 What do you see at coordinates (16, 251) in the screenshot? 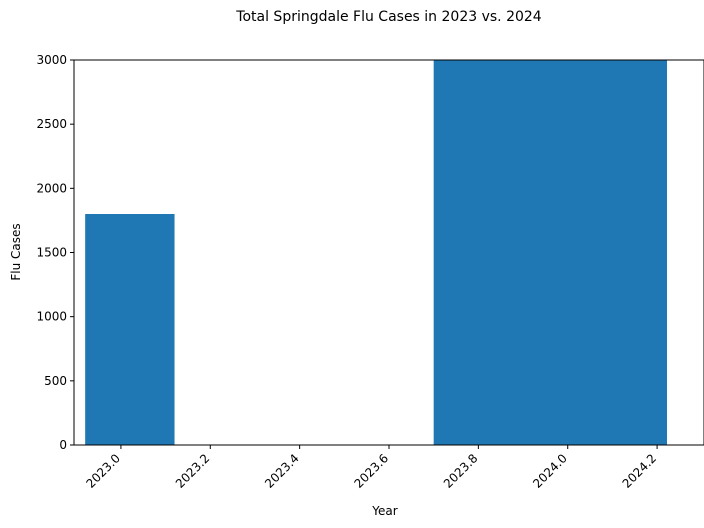
I see `y-axis-label: Flu Cases` at bounding box center [16, 251].